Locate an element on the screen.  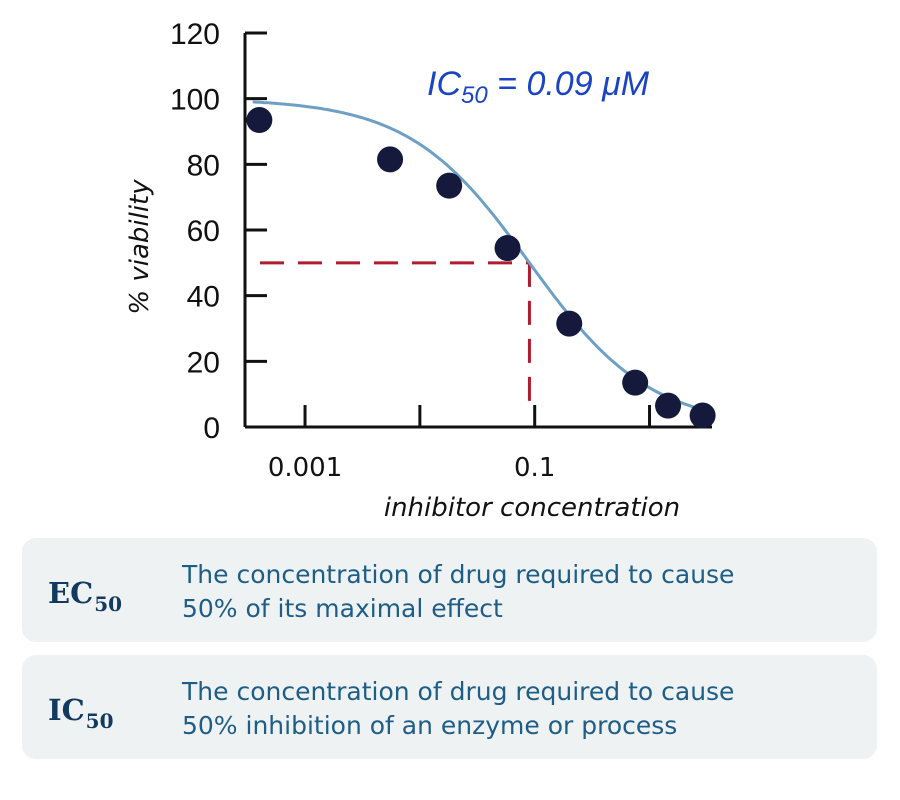
x-tick-label: 0.001 is located at coordinates (305, 468).